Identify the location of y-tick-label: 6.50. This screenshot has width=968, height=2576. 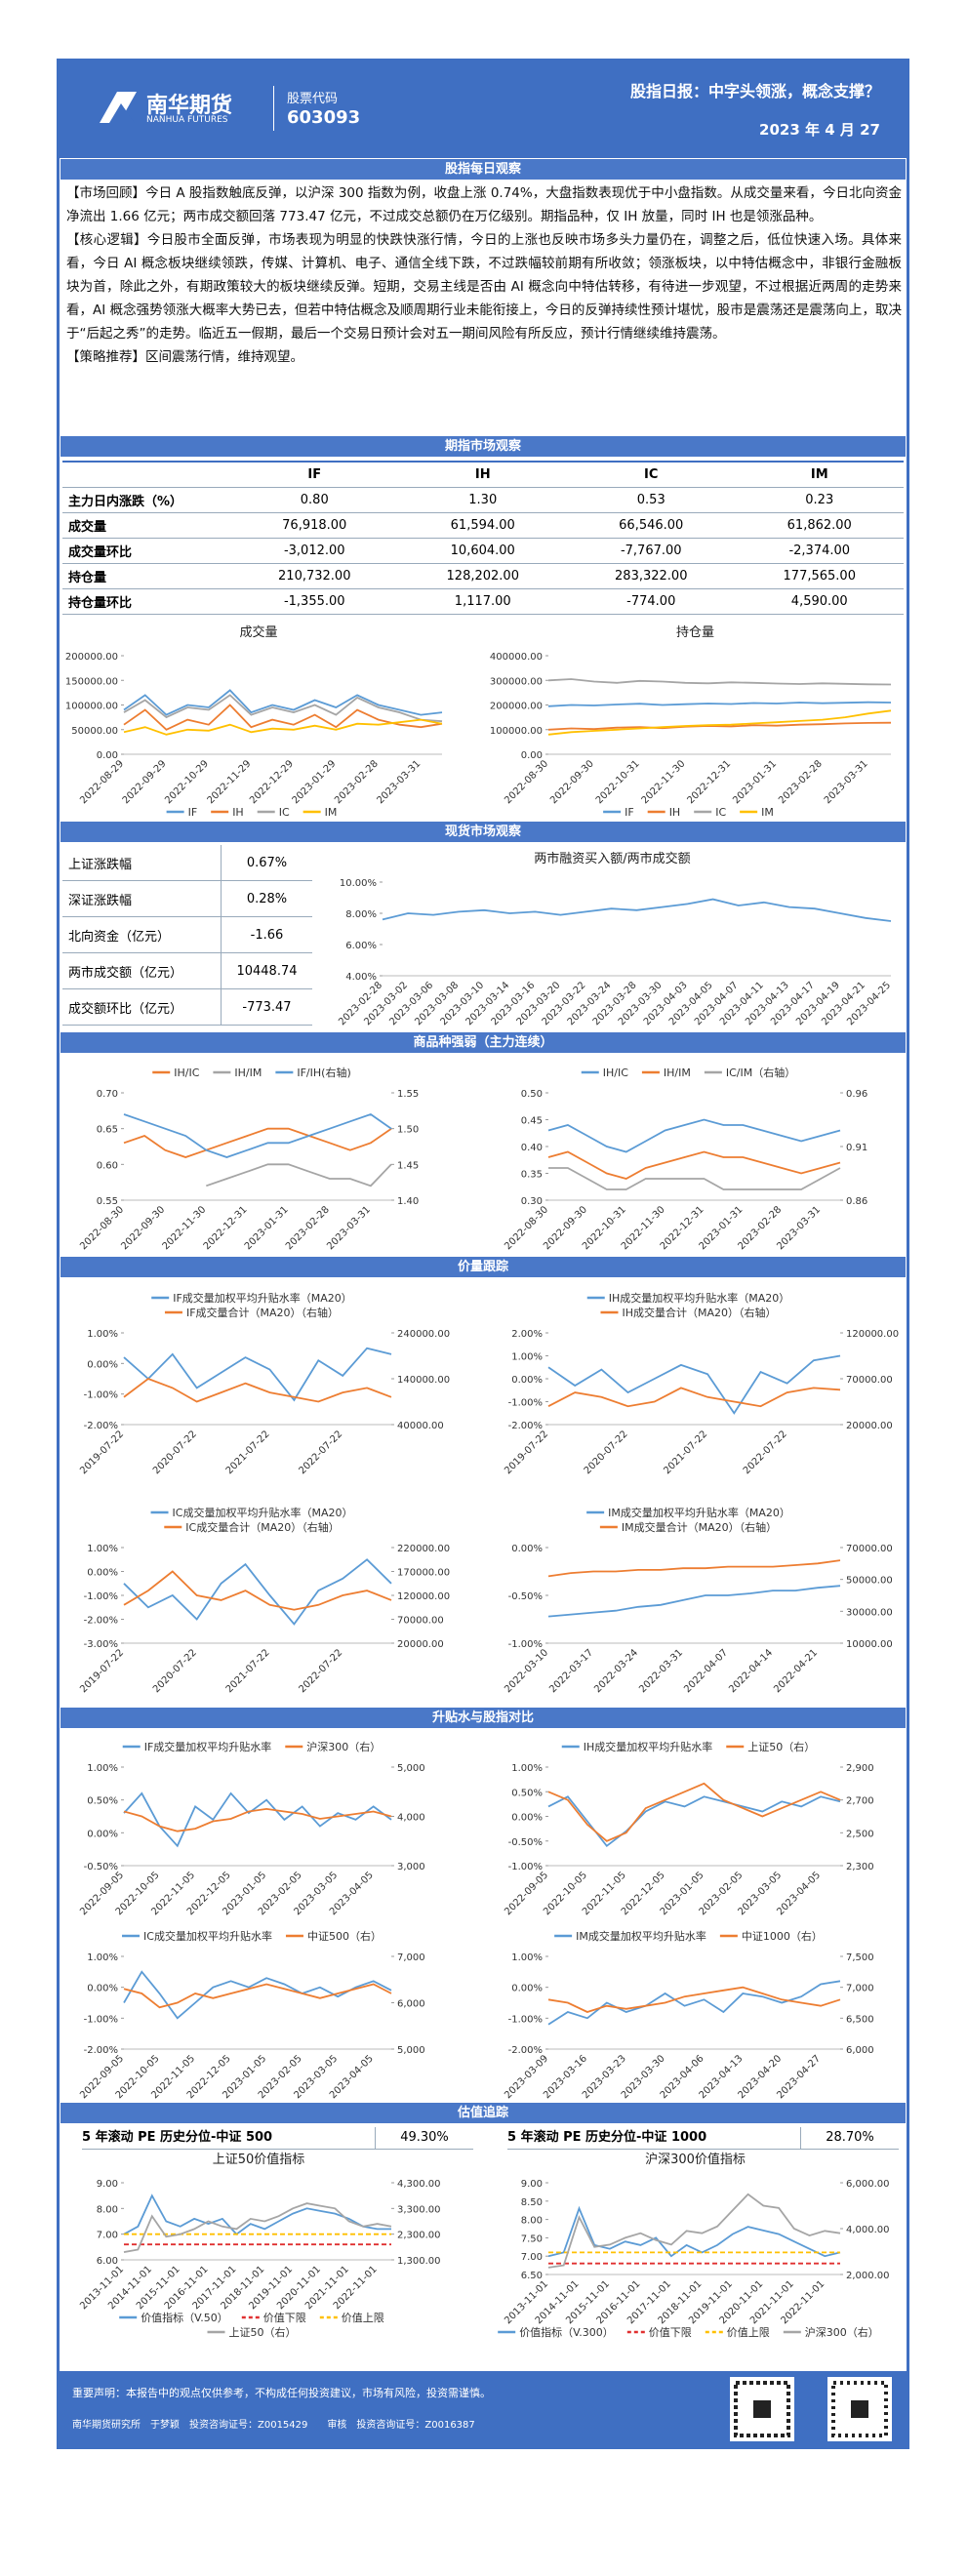
(532, 2276).